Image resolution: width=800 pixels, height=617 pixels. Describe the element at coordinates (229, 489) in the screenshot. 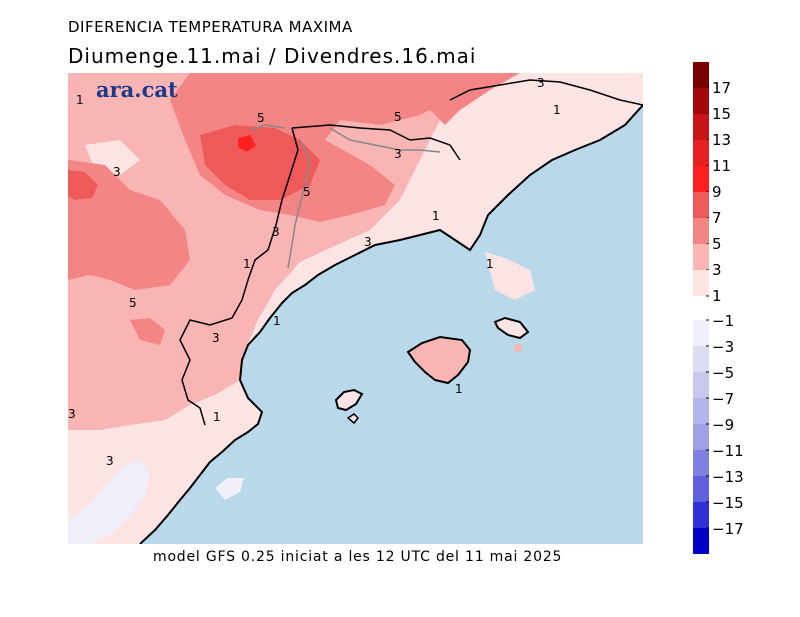

I see `negative-anomaly-patch-south` at that location.